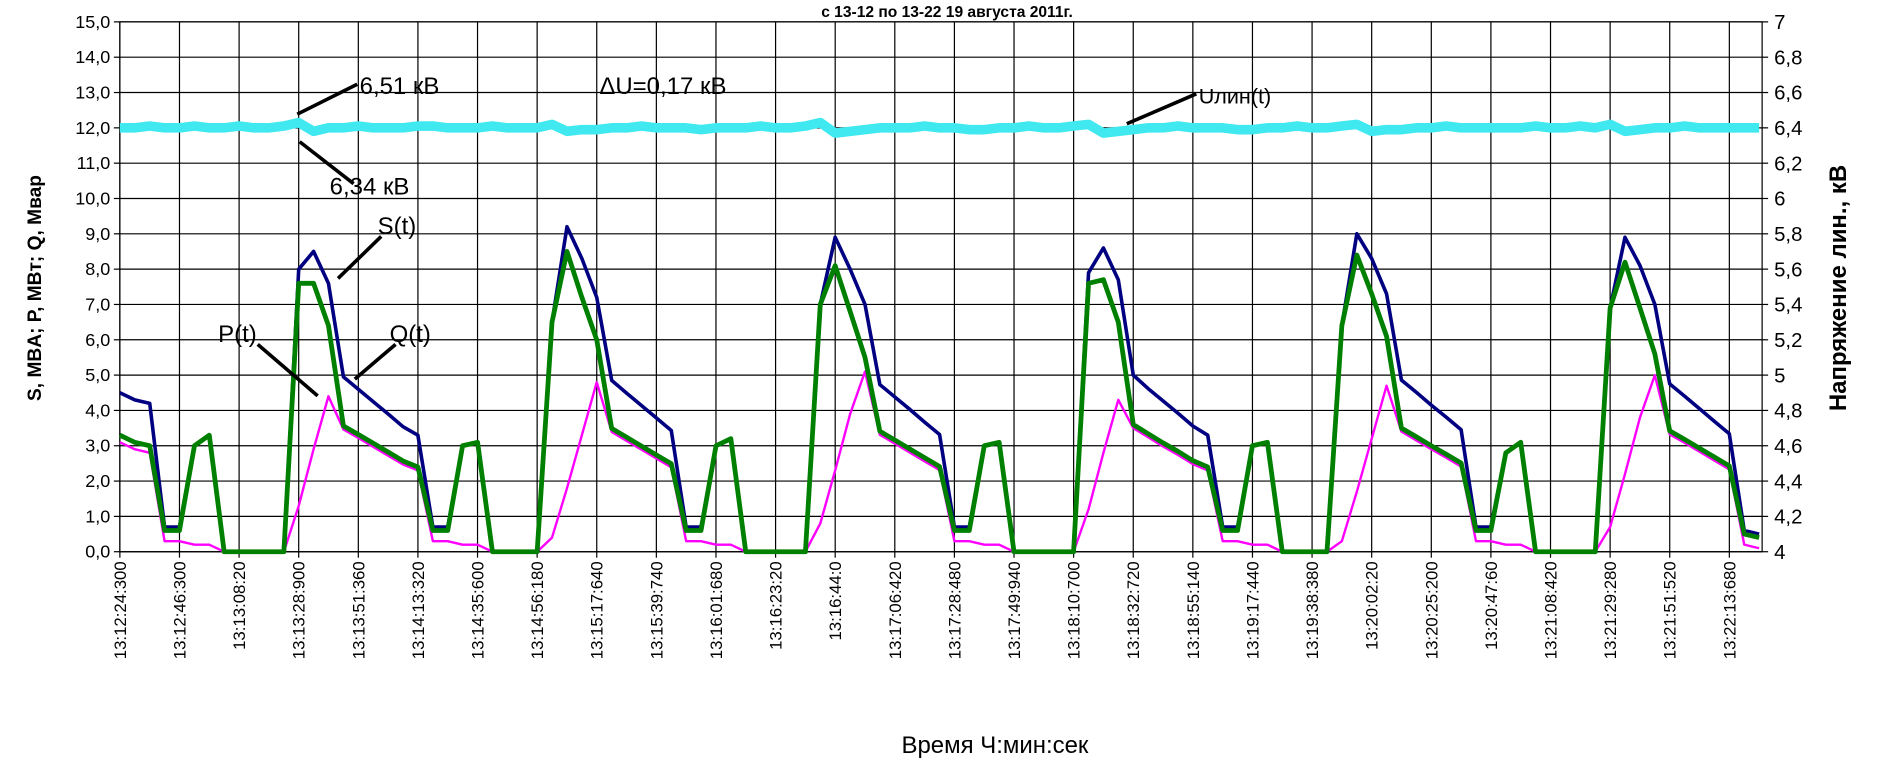  What do you see at coordinates (1491, 605) in the screenshot?
I see `x-tick-label: 13:20:47:60` at bounding box center [1491, 605].